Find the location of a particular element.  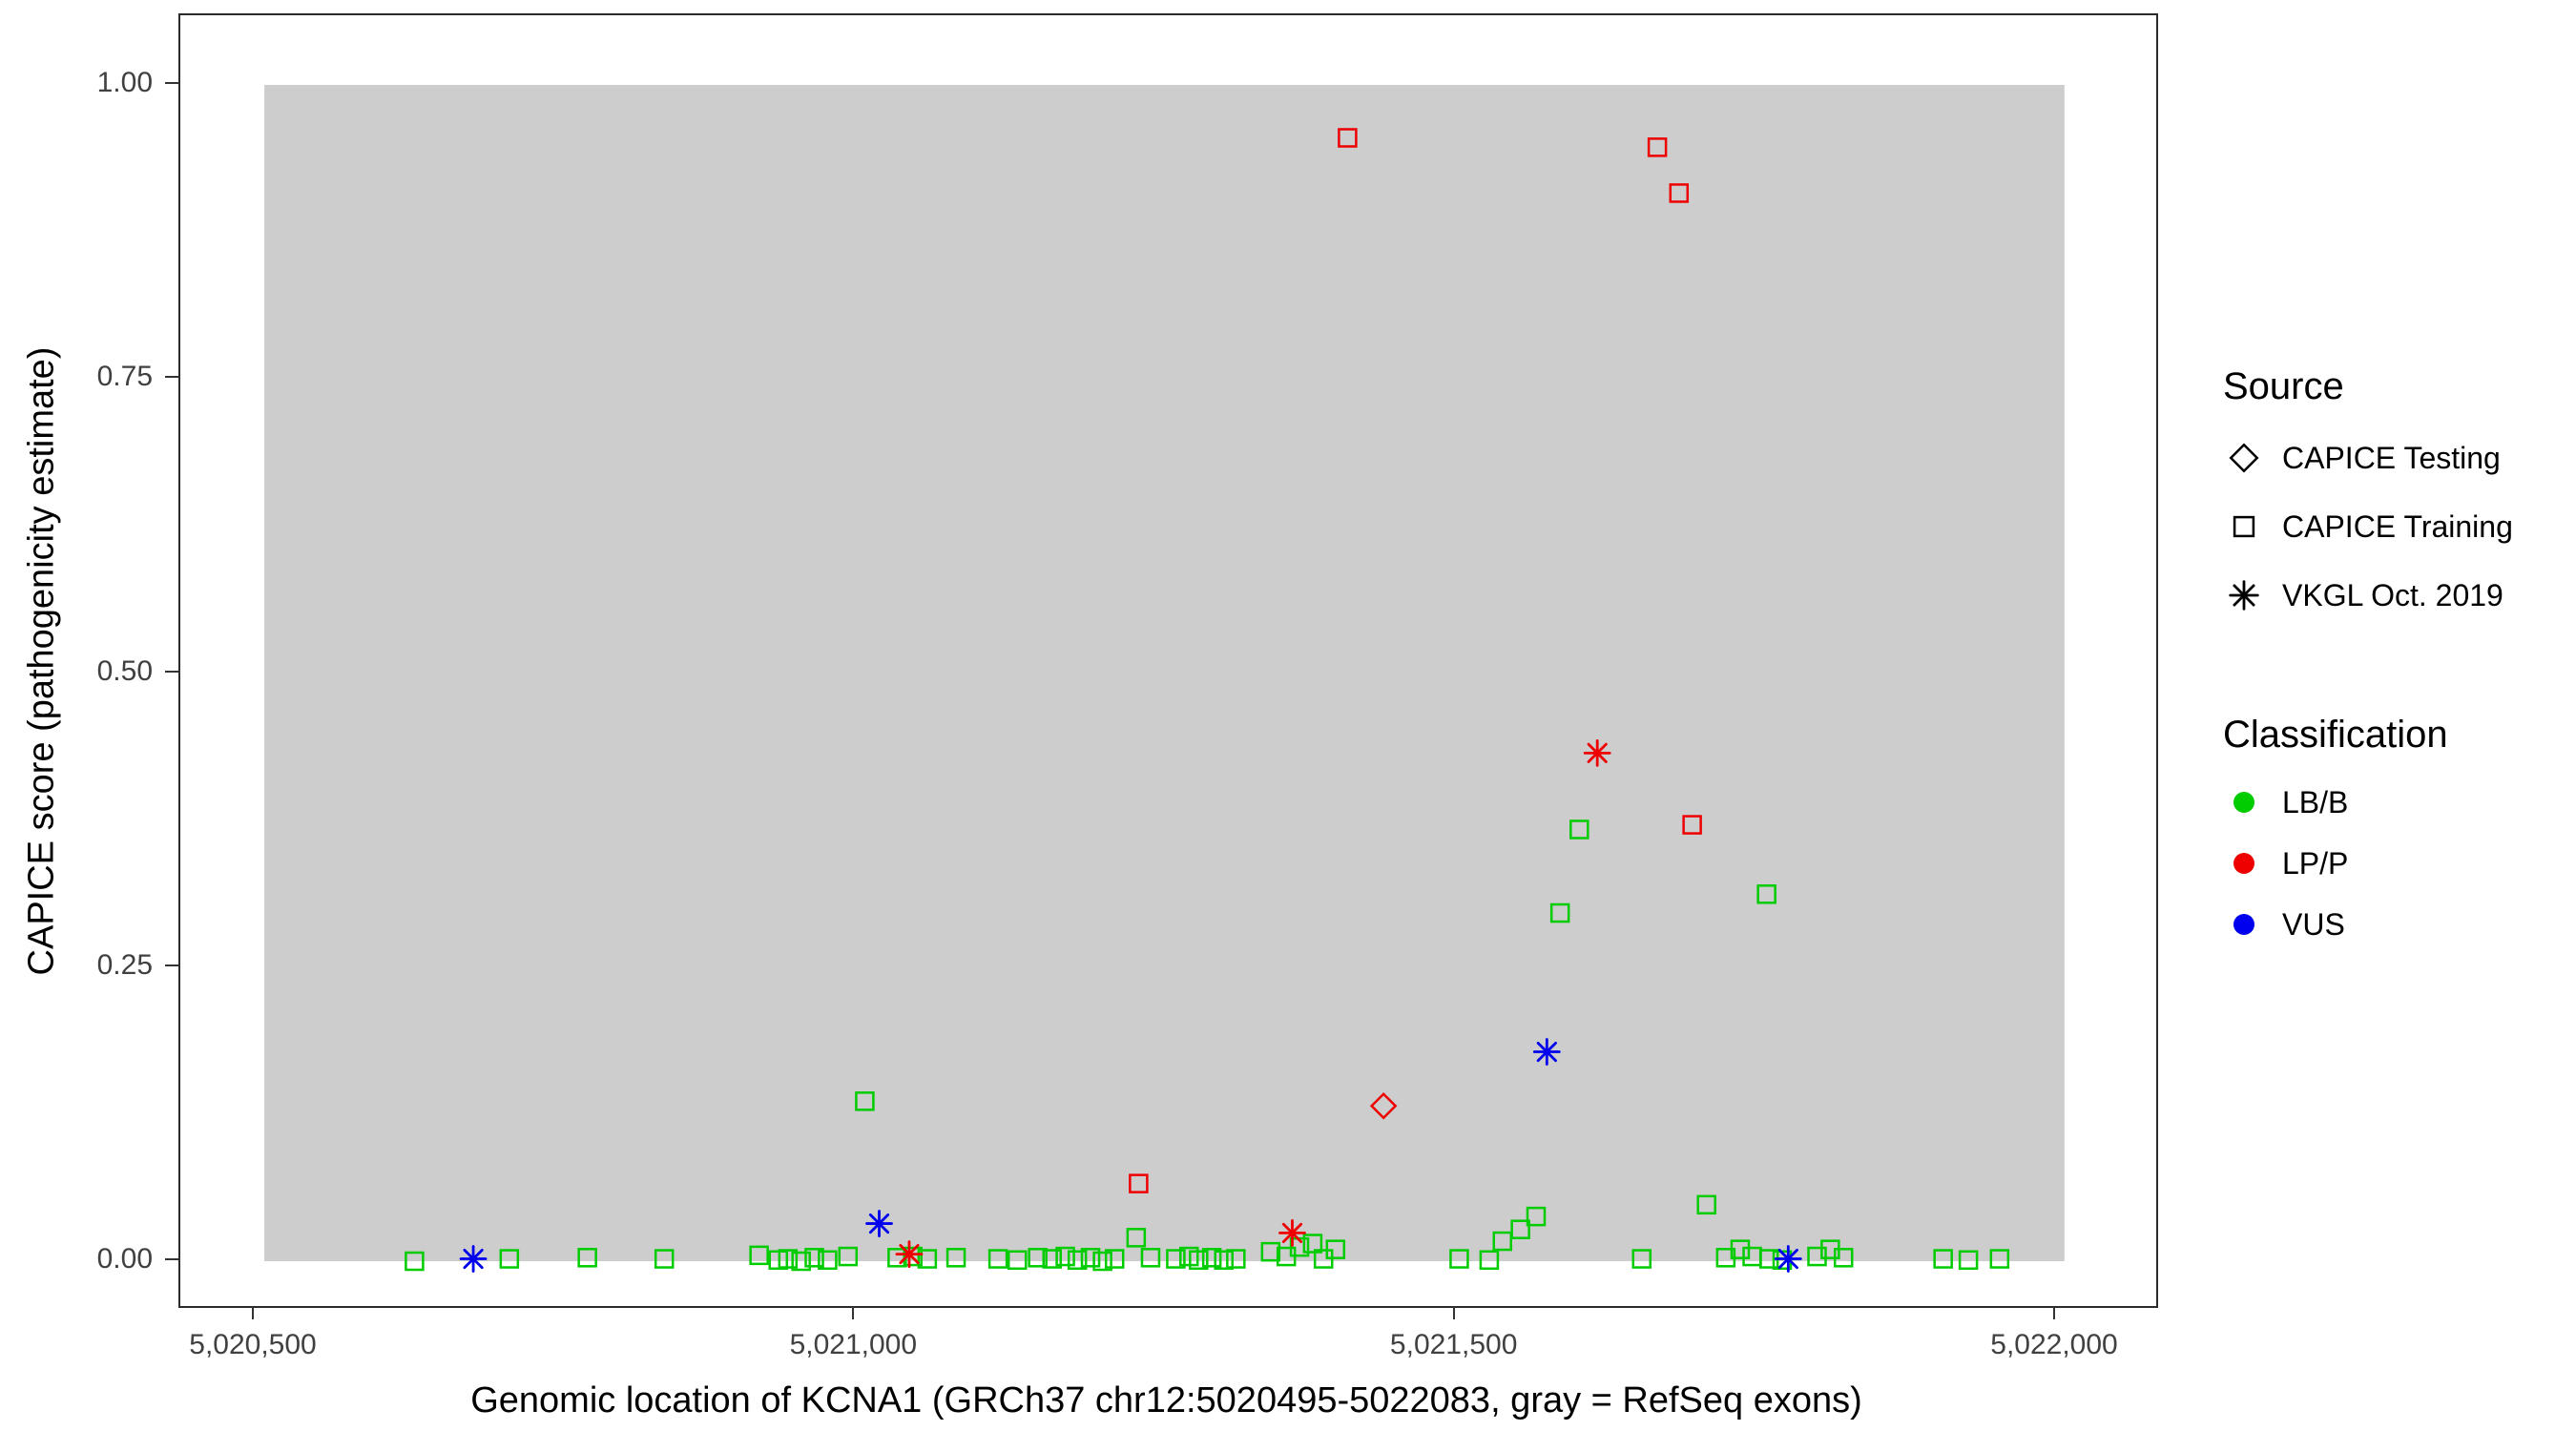

legend-item-capice-testing: CAPICE Testing is located at coordinates (2368, 458).